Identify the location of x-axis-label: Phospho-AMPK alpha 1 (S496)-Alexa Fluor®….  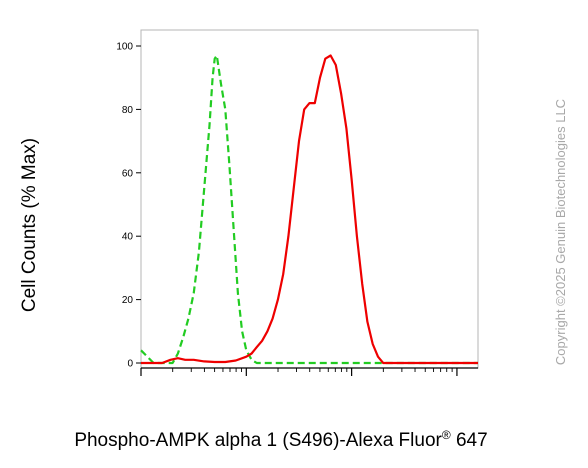
(281, 440).